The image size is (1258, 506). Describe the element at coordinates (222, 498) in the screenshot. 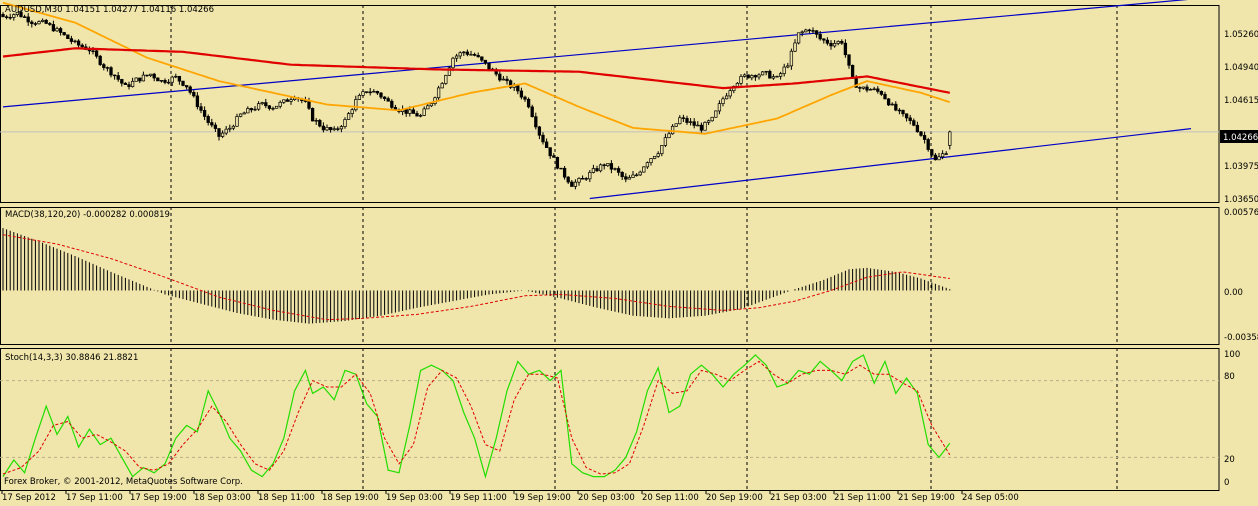

I see `time-axis-label: 18 Sep 03:00` at that location.